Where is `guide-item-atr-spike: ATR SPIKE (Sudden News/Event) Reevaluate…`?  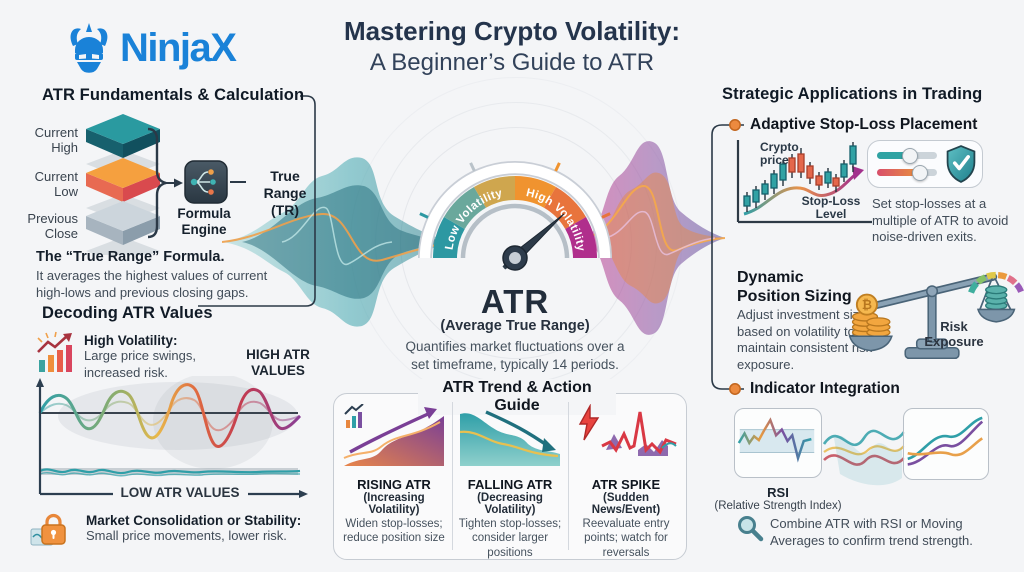 guide-item-atr-spike: ATR SPIKE (Sudden News/Event) Reevaluate… is located at coordinates (626, 481).